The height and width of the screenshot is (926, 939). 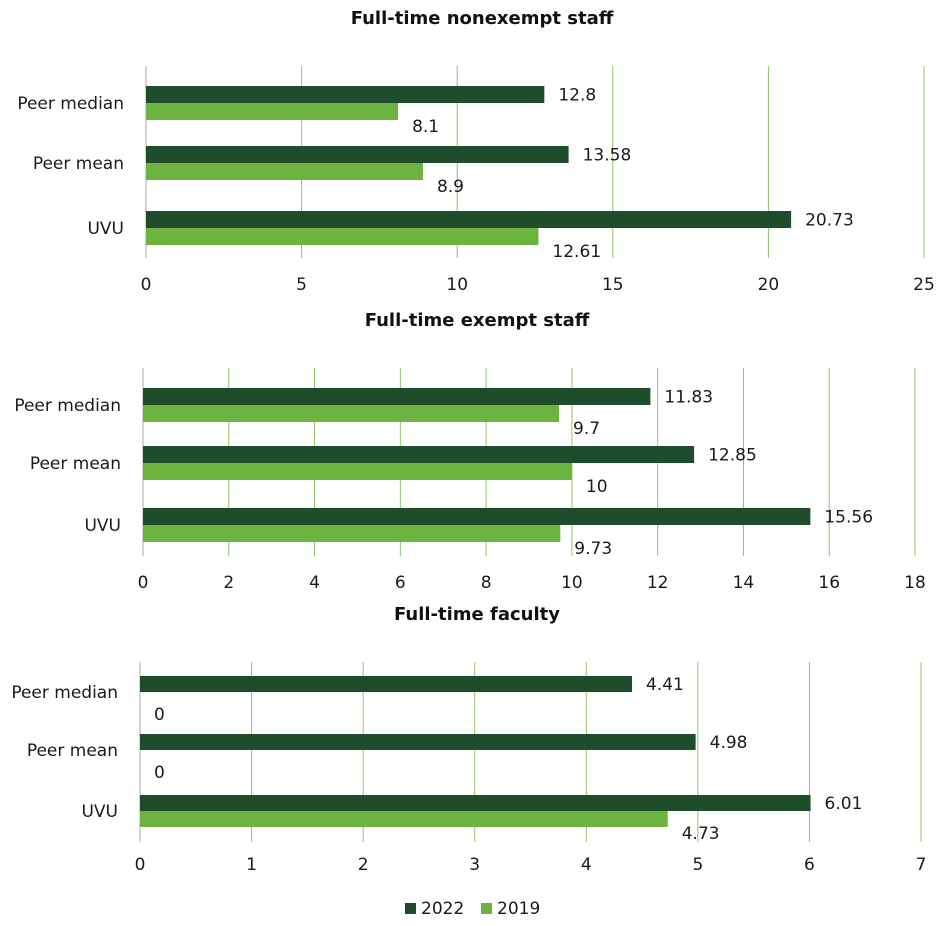 What do you see at coordinates (593, 549) in the screenshot?
I see `data-label: 9.73` at bounding box center [593, 549].